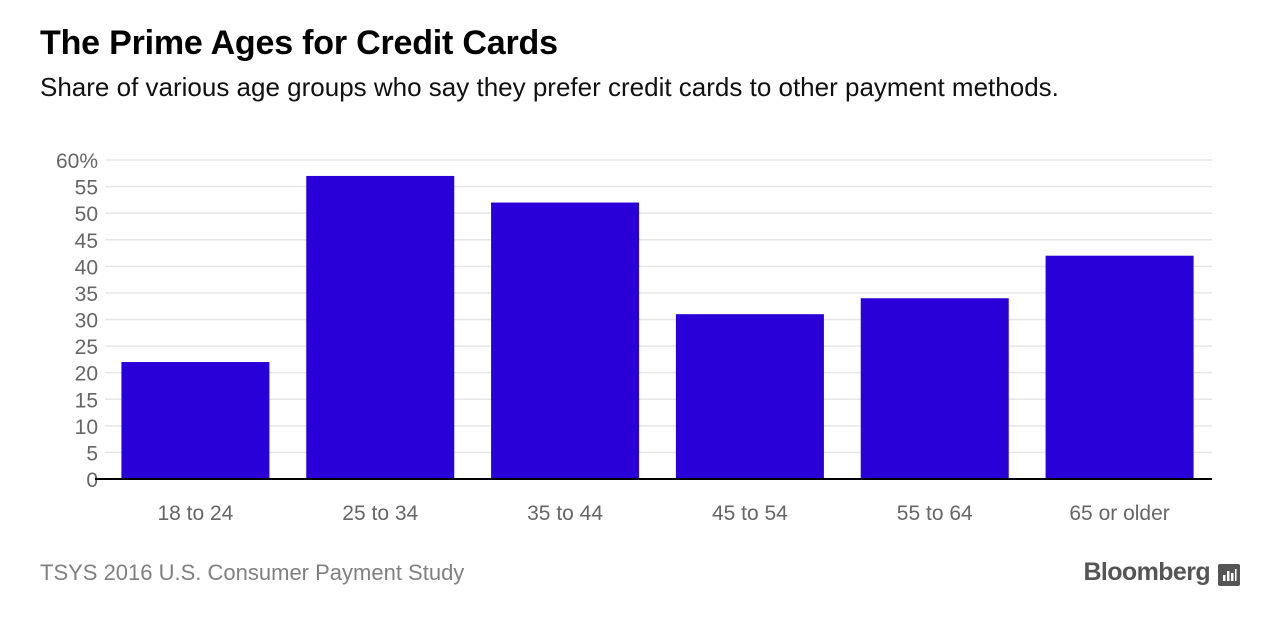 The width and height of the screenshot is (1286, 644). Describe the element at coordinates (86, 267) in the screenshot. I see `y-tick-label: 40` at that location.